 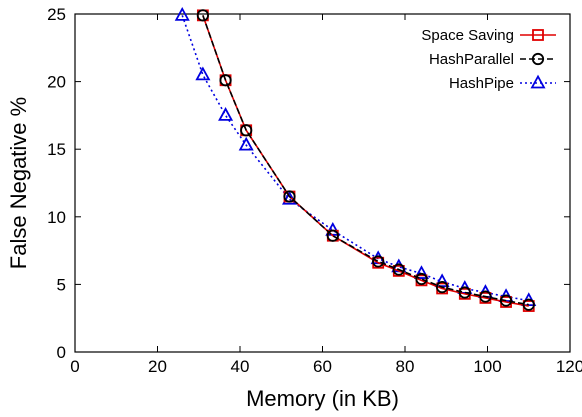 I want to click on legend-item: Space Saving, so click(x=488, y=35).